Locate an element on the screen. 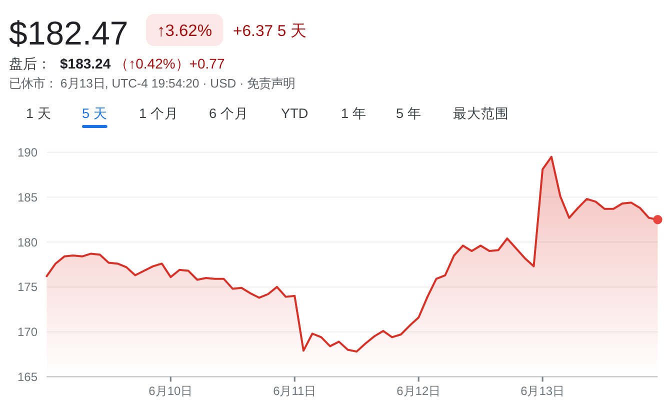  text: 5 天 is located at coordinates (95, 113).